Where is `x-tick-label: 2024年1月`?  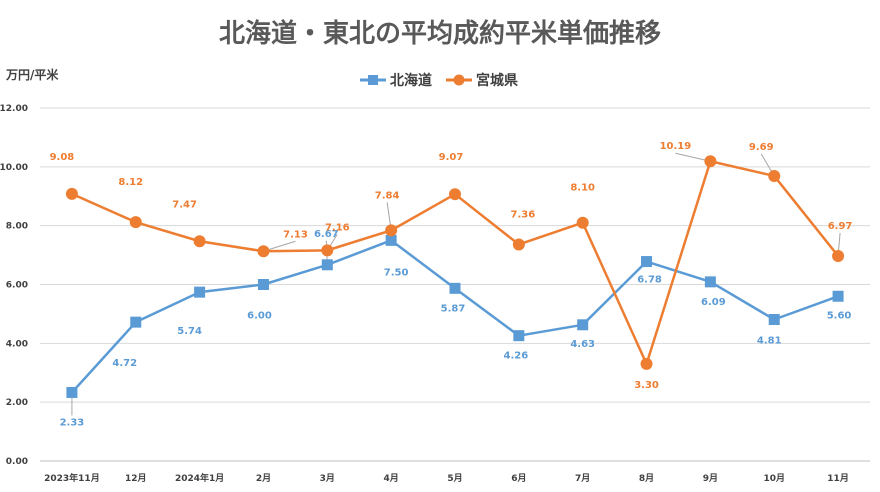
x-tick-label: 2024年1月 is located at coordinates (199, 478).